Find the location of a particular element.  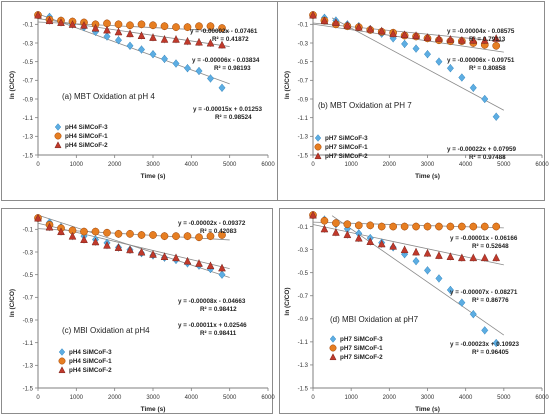

trendline-r-squared: R² = 0.96405 is located at coordinates (490, 352).